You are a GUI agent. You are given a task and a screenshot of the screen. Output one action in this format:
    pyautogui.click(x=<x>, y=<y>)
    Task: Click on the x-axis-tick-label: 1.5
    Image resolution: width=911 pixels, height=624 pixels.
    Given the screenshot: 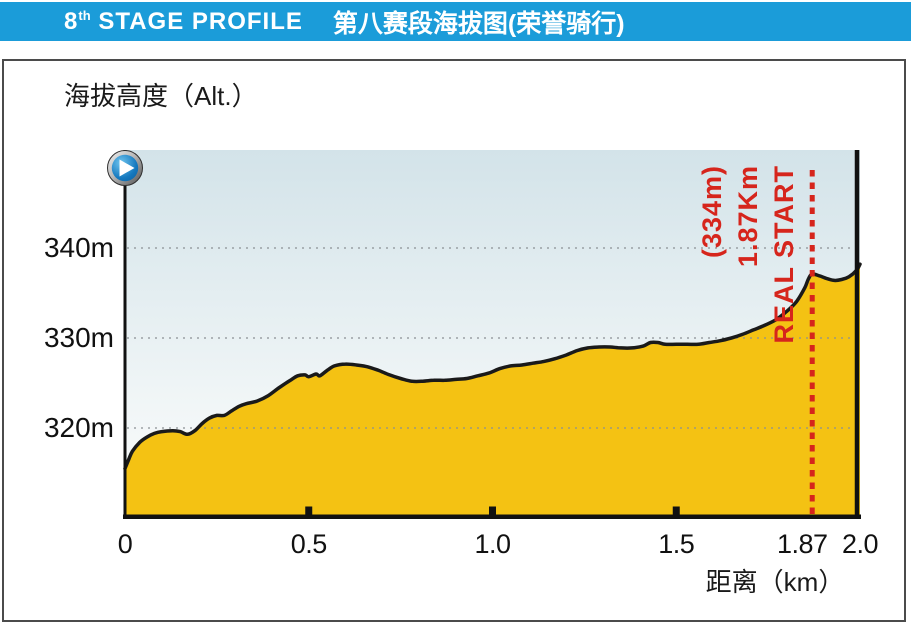 What is the action you would take?
    pyautogui.click(x=676, y=544)
    